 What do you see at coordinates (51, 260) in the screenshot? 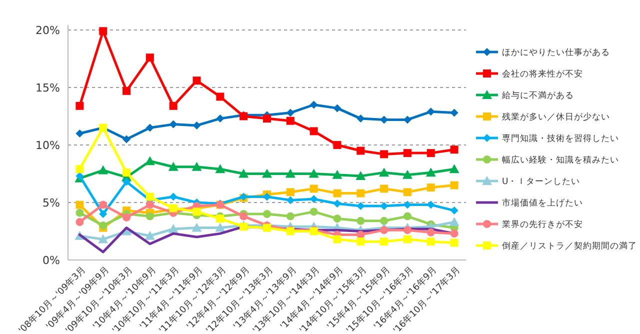
I see `y-tick-label: 0%` at bounding box center [51, 260].